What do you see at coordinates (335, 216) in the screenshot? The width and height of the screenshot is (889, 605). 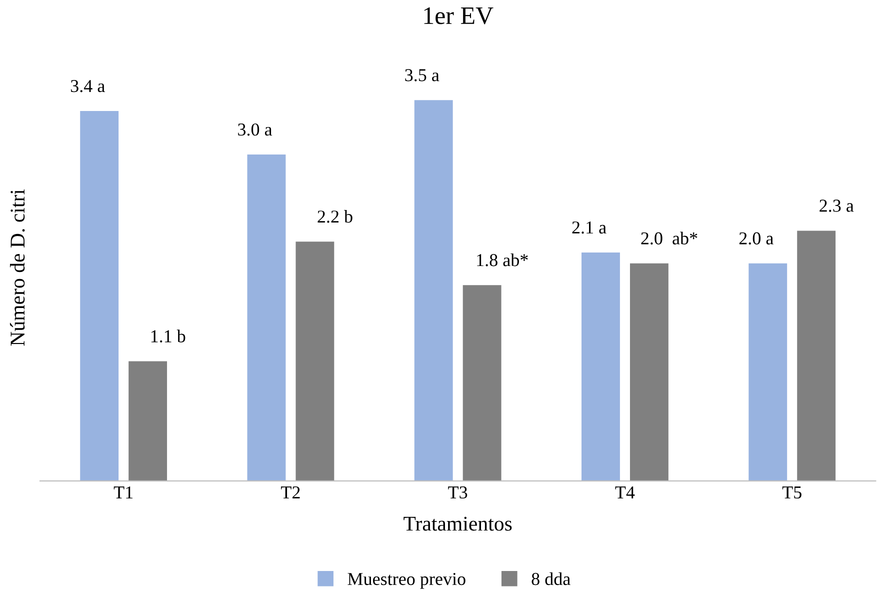 I see `data-label: 2.2 b` at bounding box center [335, 216].